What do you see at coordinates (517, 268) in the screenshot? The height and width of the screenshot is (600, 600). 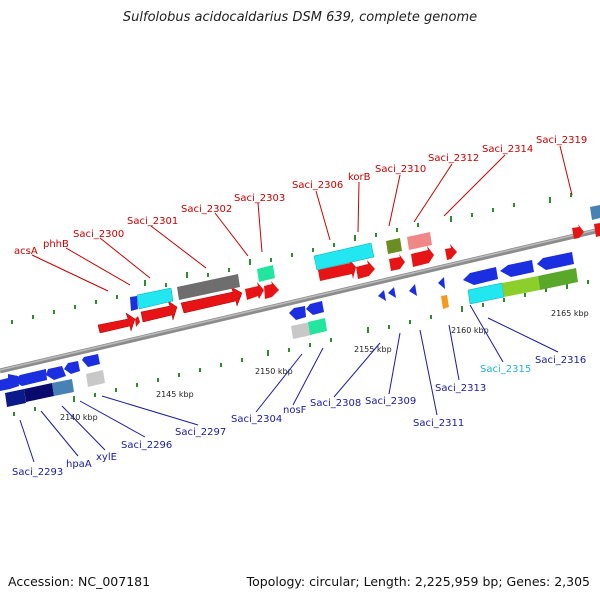 I see `gene-arrow-saci2316a` at bounding box center [517, 268].